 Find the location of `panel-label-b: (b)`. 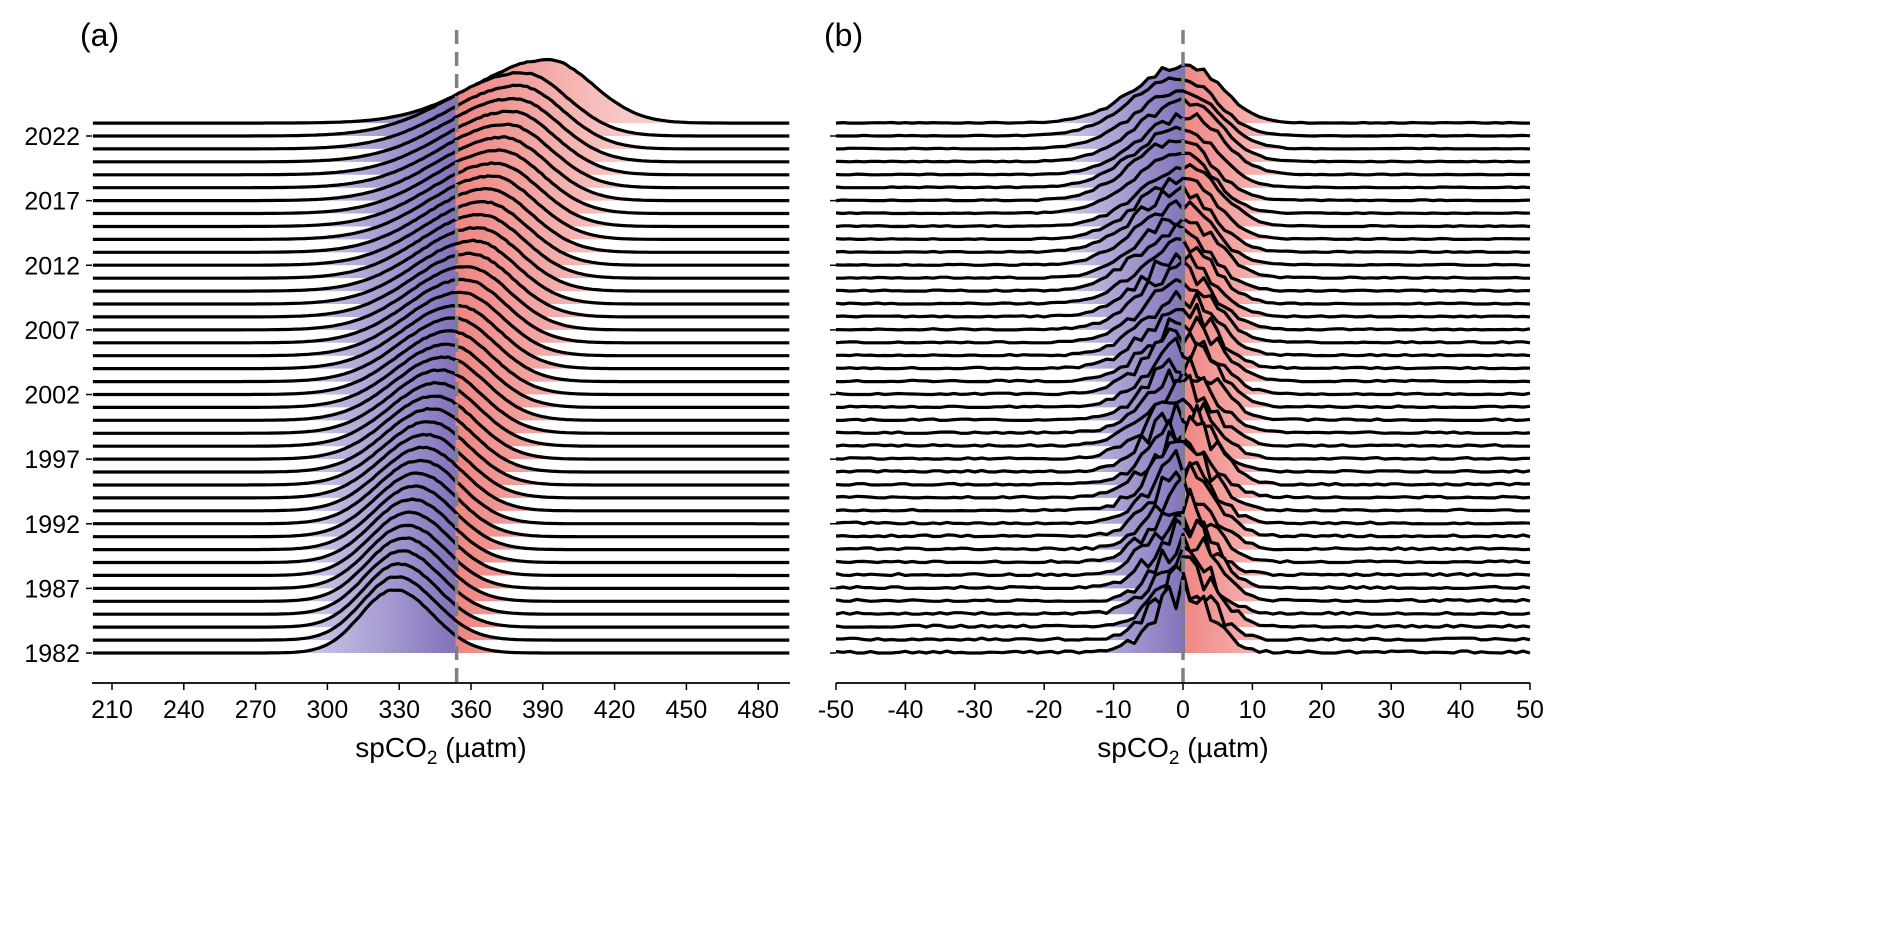

panel-label-b: (b) is located at coordinates (843, 35).